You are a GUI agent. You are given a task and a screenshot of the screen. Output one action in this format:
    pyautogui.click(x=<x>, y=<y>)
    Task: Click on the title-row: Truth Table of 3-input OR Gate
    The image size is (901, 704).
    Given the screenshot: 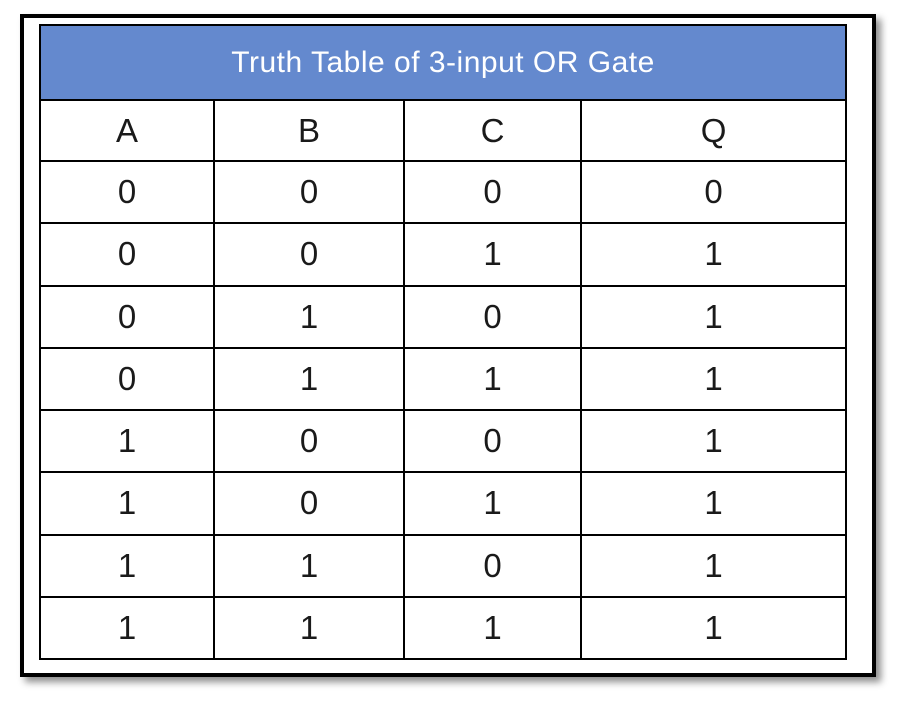 What is the action you would take?
    pyautogui.click(x=443, y=62)
    